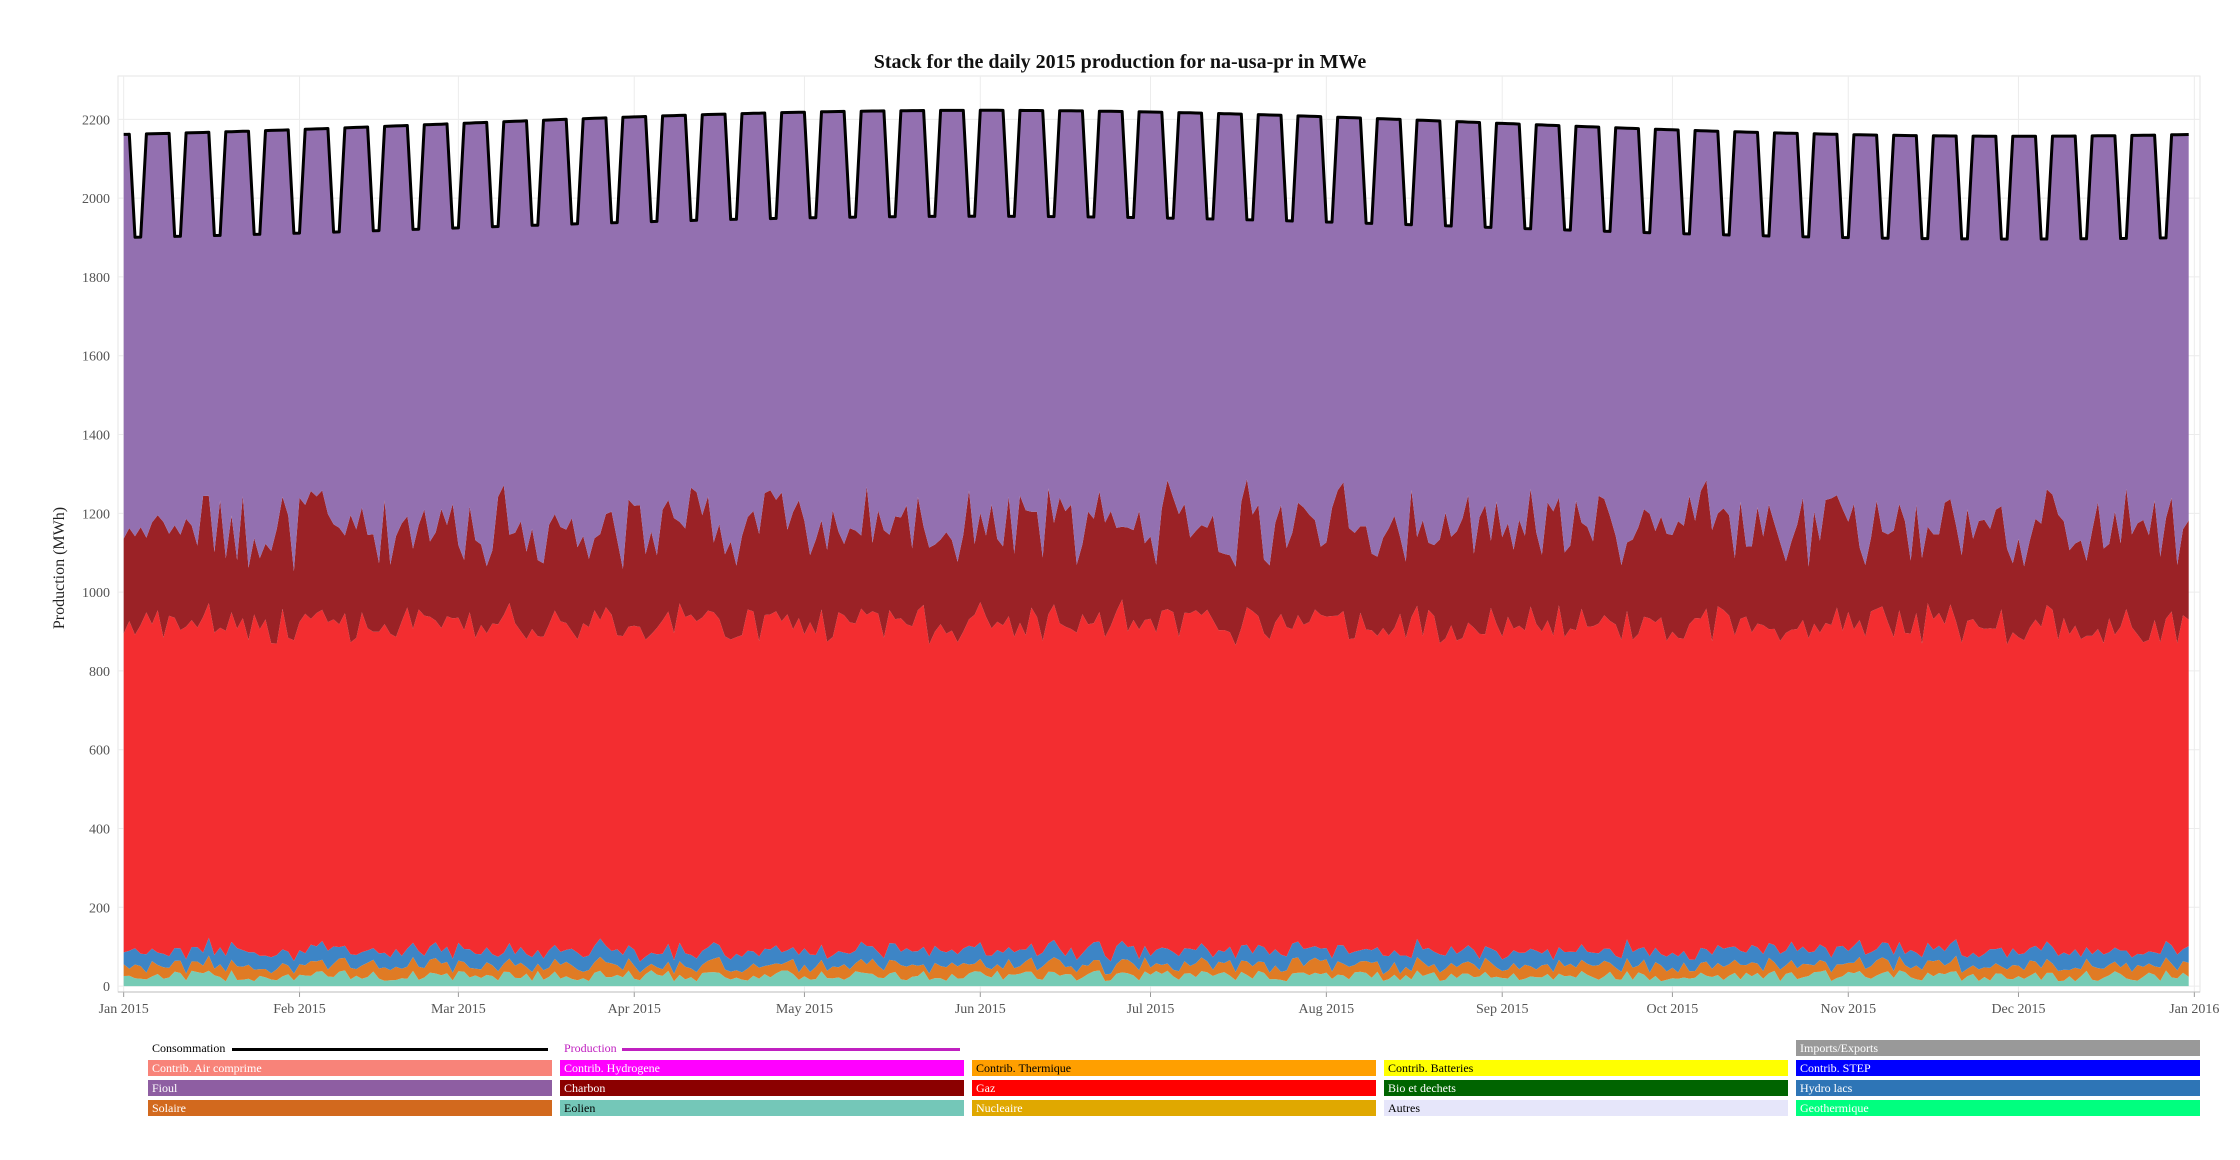  I want to click on legend-label: Production, so click(590, 1048).